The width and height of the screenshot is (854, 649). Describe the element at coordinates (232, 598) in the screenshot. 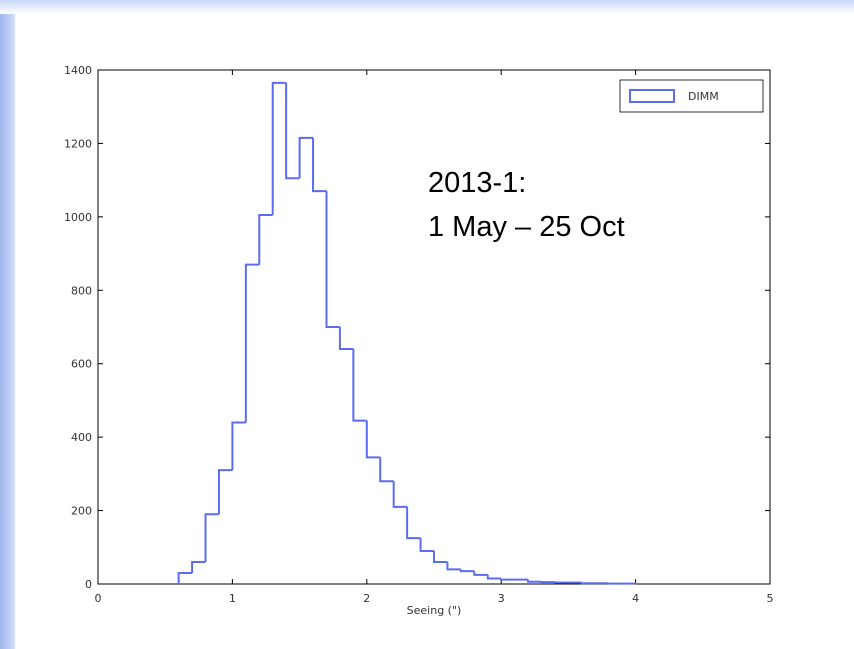

I see `x-tick-label: 1` at that location.